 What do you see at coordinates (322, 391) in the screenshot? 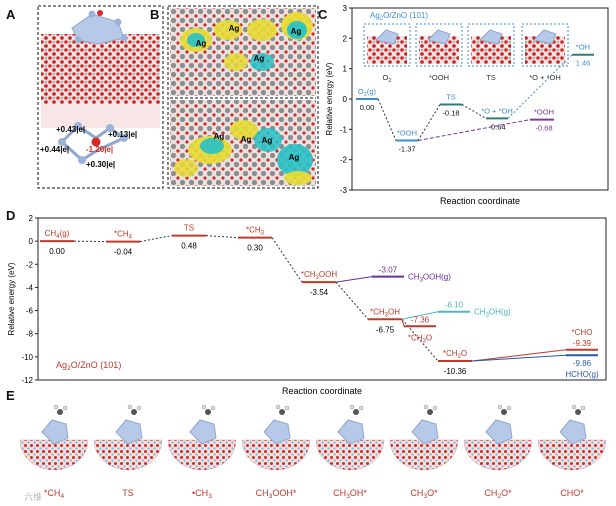
I see `chart-d-xlabel: Reaction coordinate` at bounding box center [322, 391].